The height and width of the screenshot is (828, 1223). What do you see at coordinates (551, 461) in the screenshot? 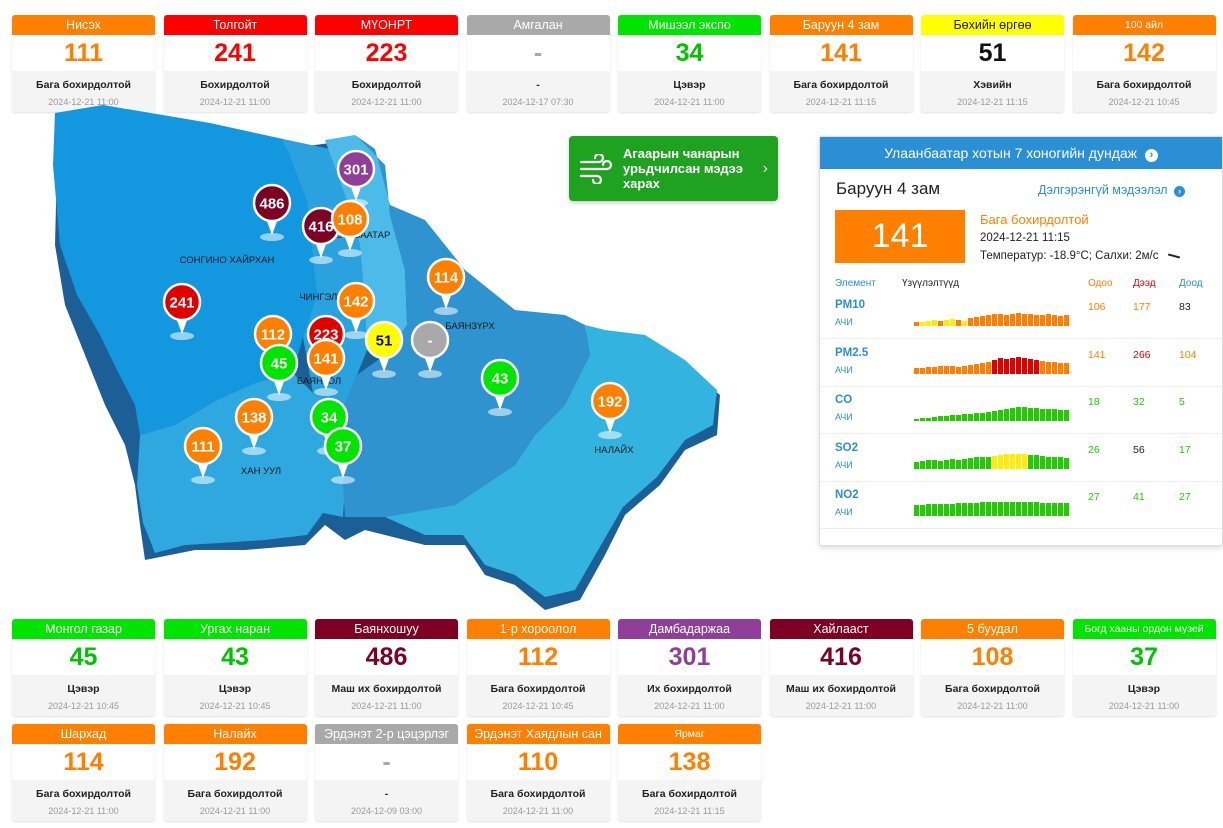
I see `district-nalaikh` at bounding box center [551, 461].